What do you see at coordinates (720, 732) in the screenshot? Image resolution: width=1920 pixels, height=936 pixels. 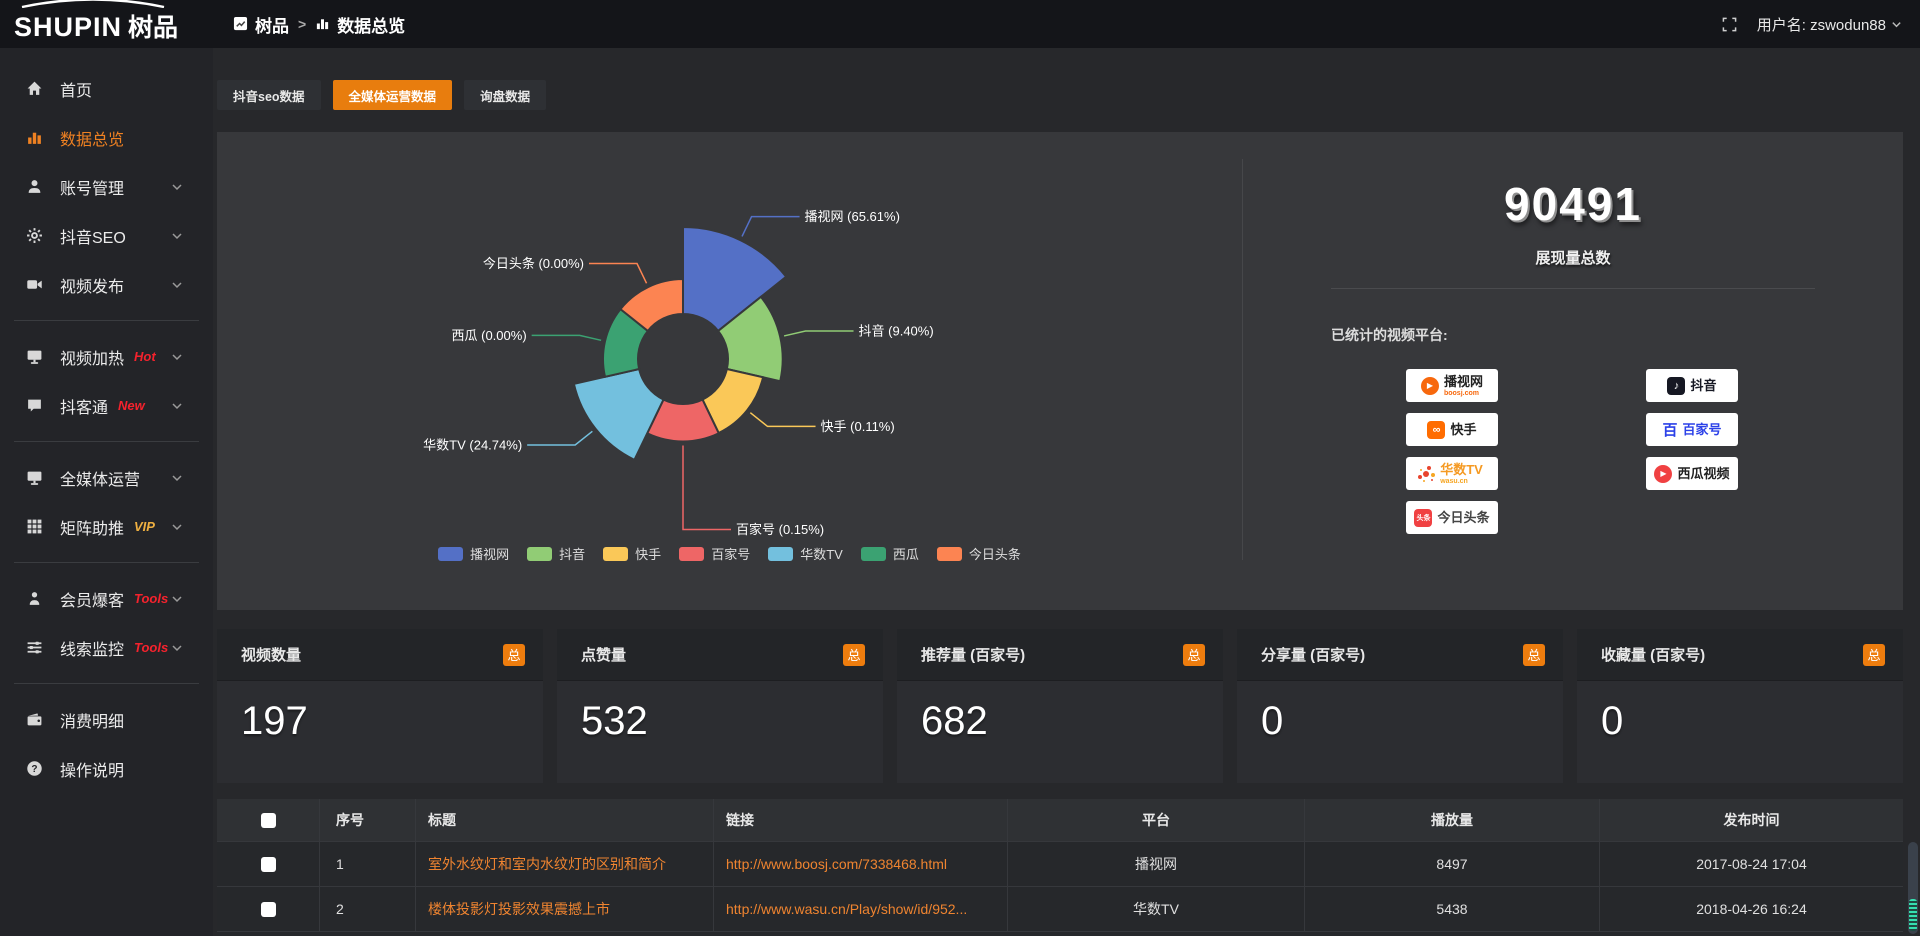 I see `stat-card-body: 532` at bounding box center [720, 732].